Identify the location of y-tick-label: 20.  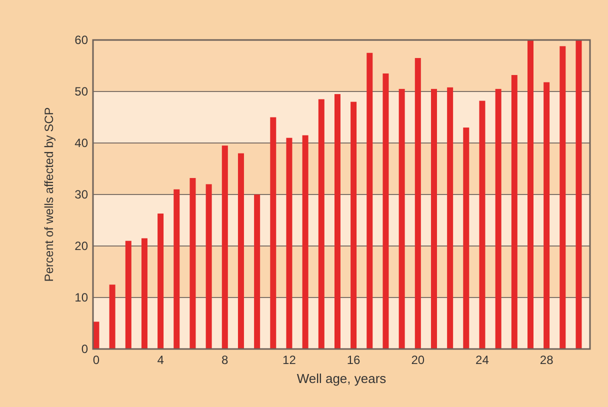
(81, 246).